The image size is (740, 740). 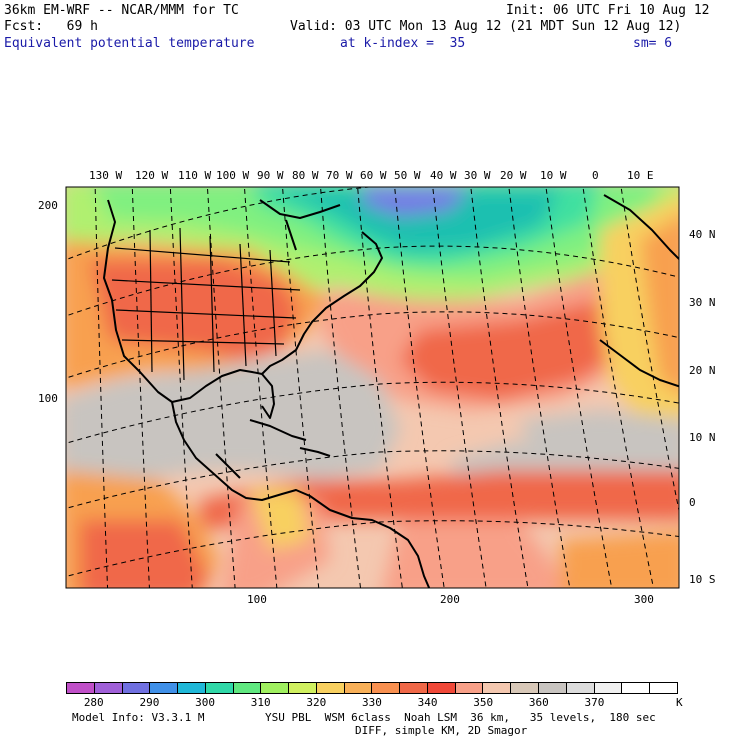 What do you see at coordinates (316, 702) in the screenshot?
I see `colorbar-label: 320` at bounding box center [316, 702].